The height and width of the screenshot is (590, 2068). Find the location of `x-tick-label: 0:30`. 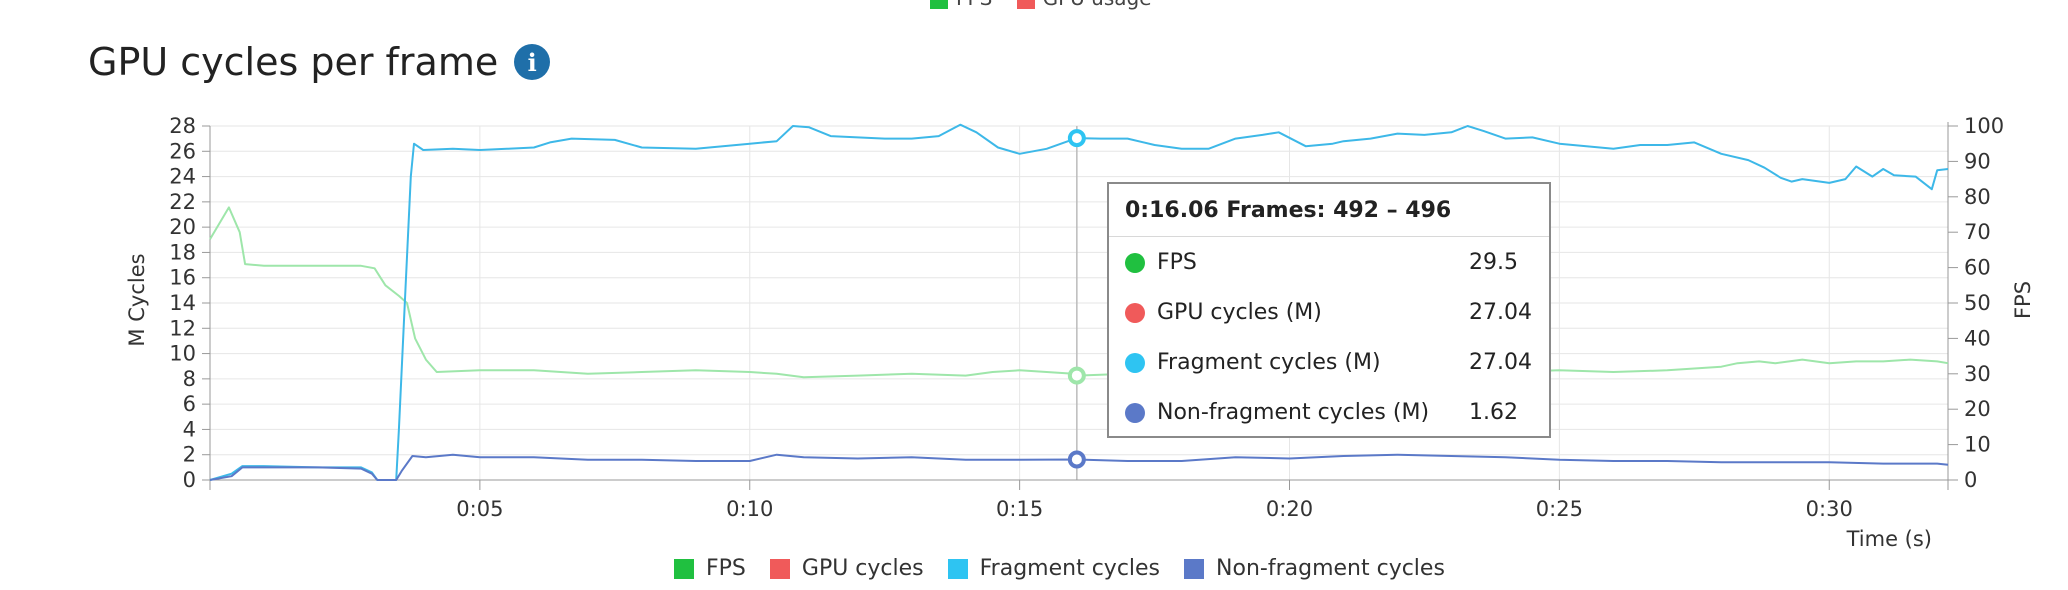

x-tick-label: 0:30 is located at coordinates (1829, 509).